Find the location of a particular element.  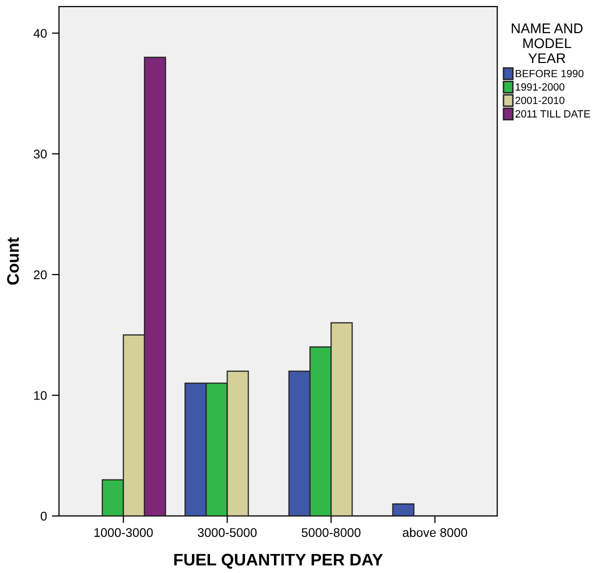

y-axis-title: Count is located at coordinates (13, 261).